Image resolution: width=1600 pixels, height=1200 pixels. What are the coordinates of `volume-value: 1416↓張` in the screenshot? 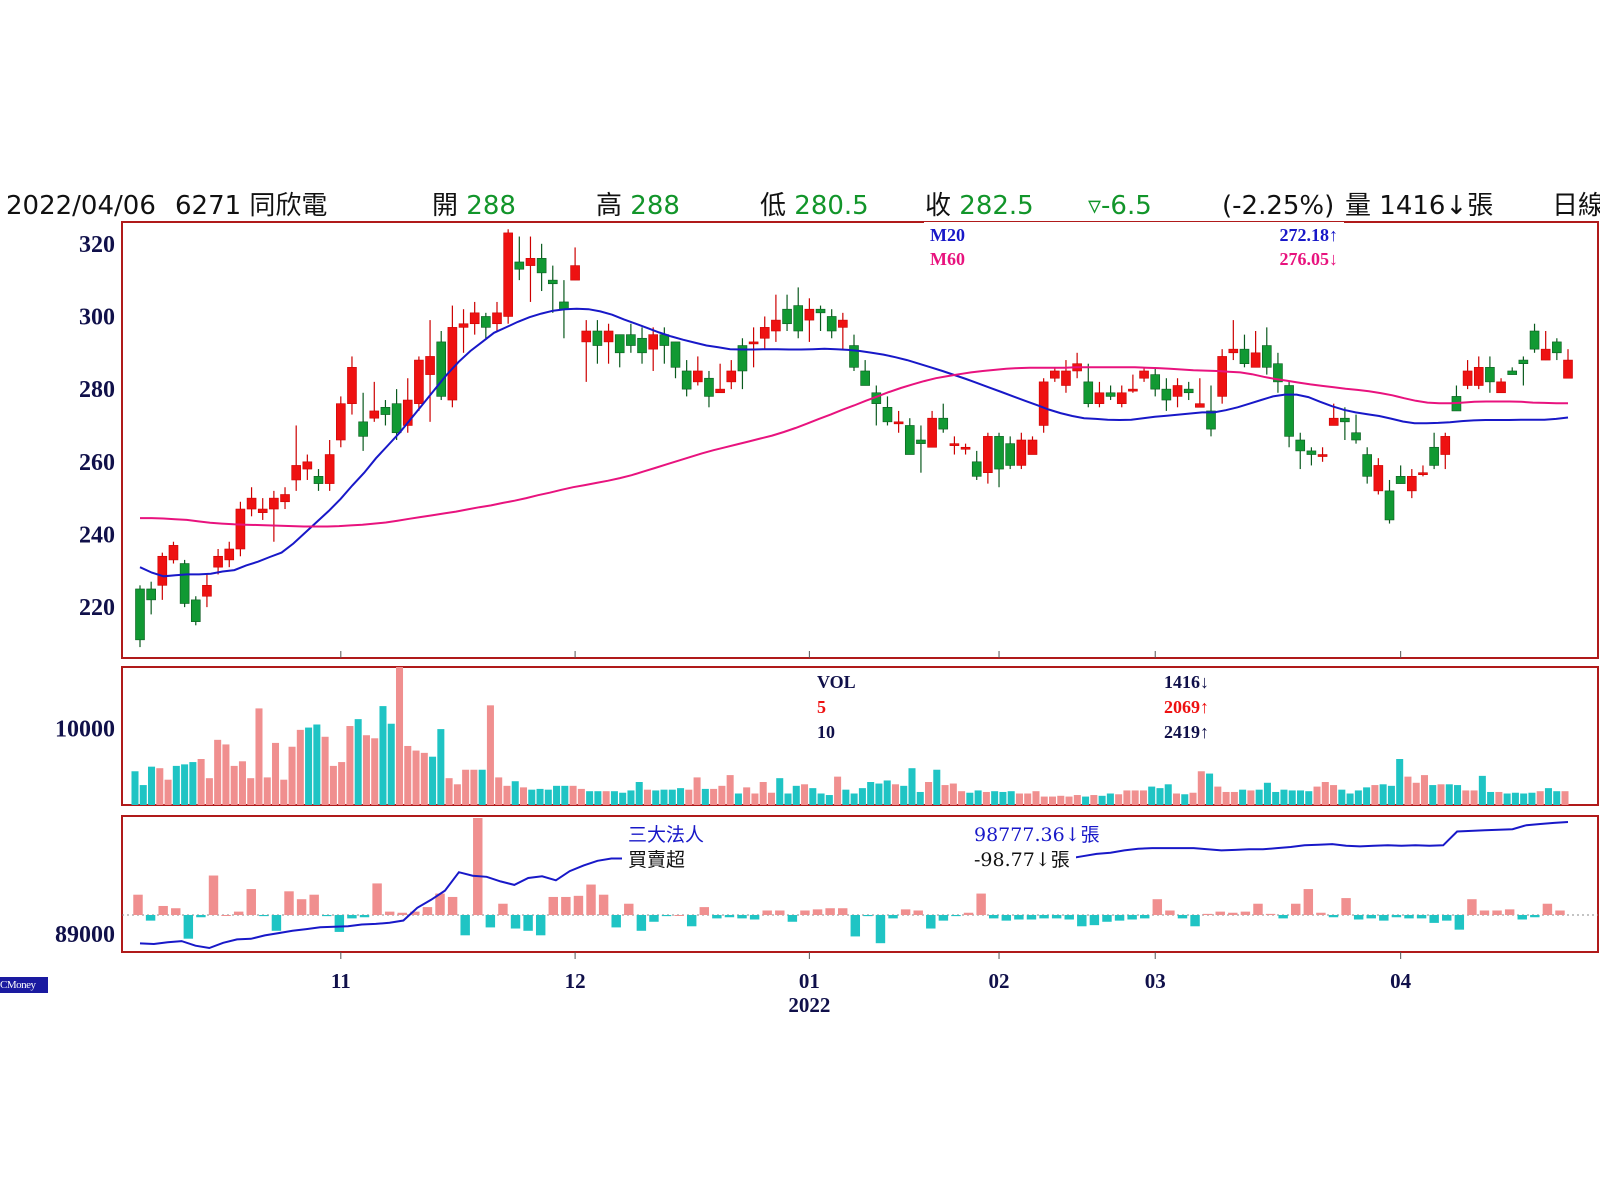 It's located at (1436, 206).